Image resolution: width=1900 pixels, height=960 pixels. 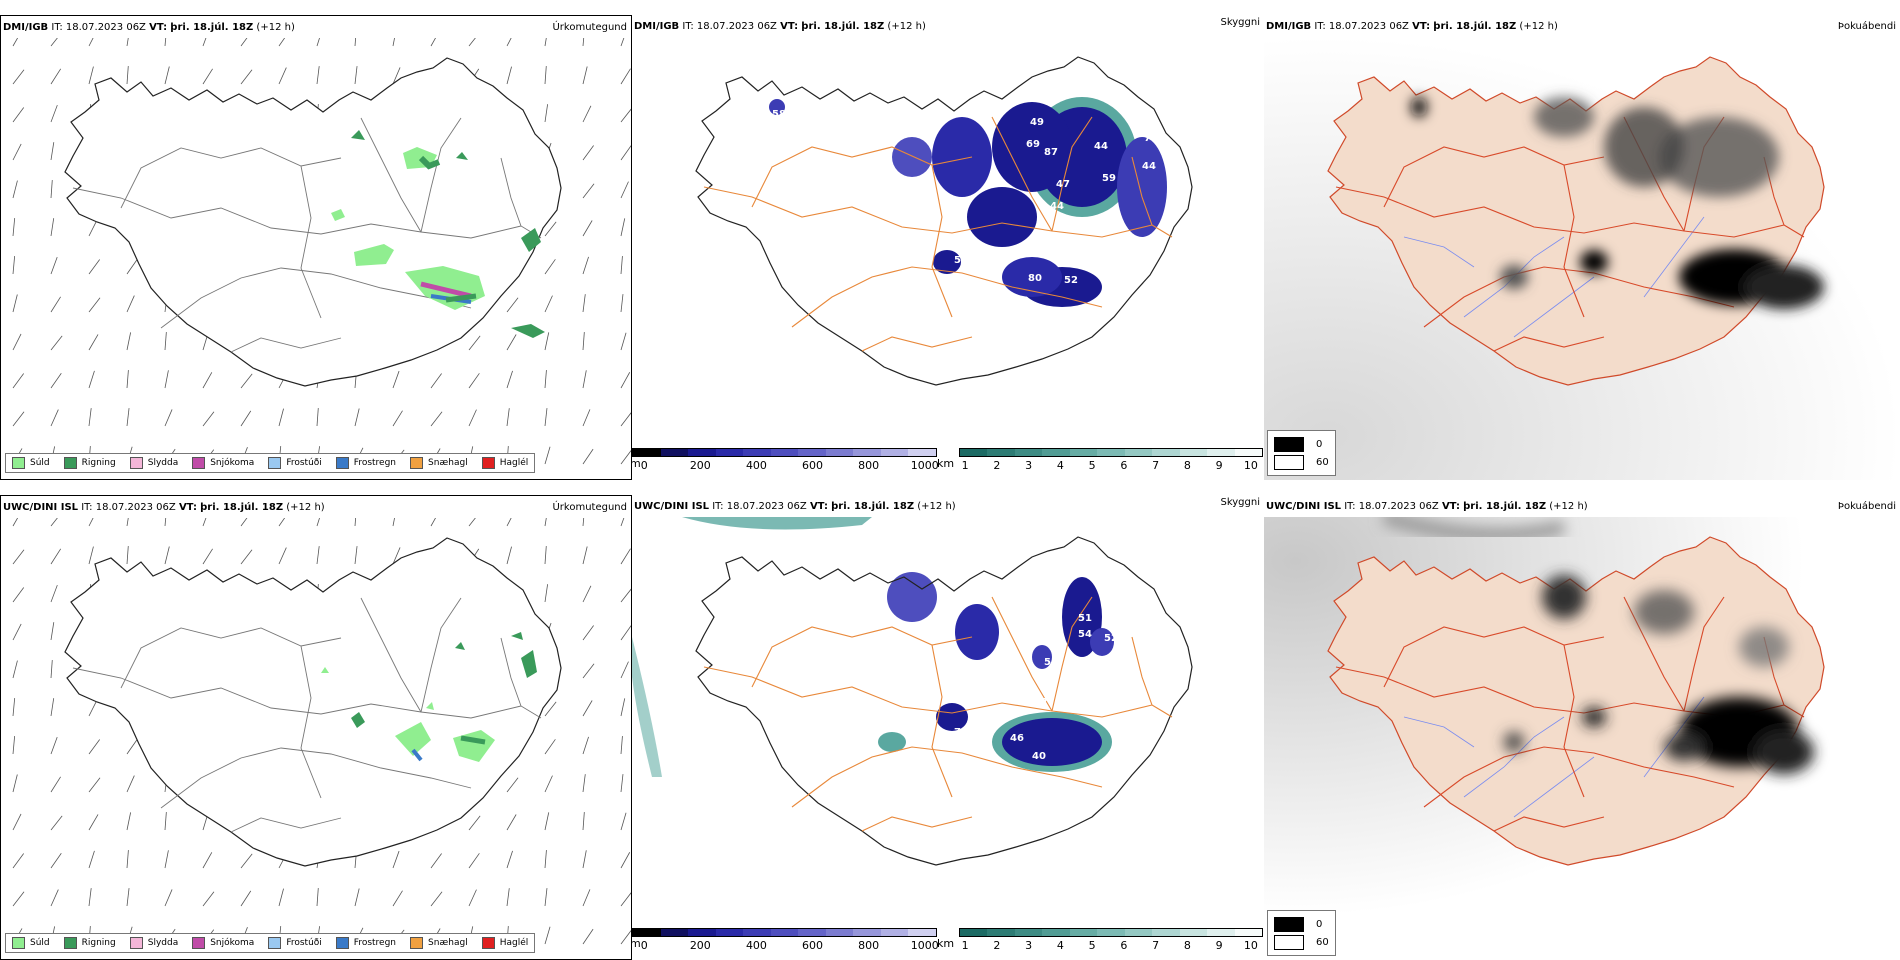 I want to click on visibility-map: 52 74 51 54 52 53 57 72 46 40 39 46, so click(x=912, y=691).